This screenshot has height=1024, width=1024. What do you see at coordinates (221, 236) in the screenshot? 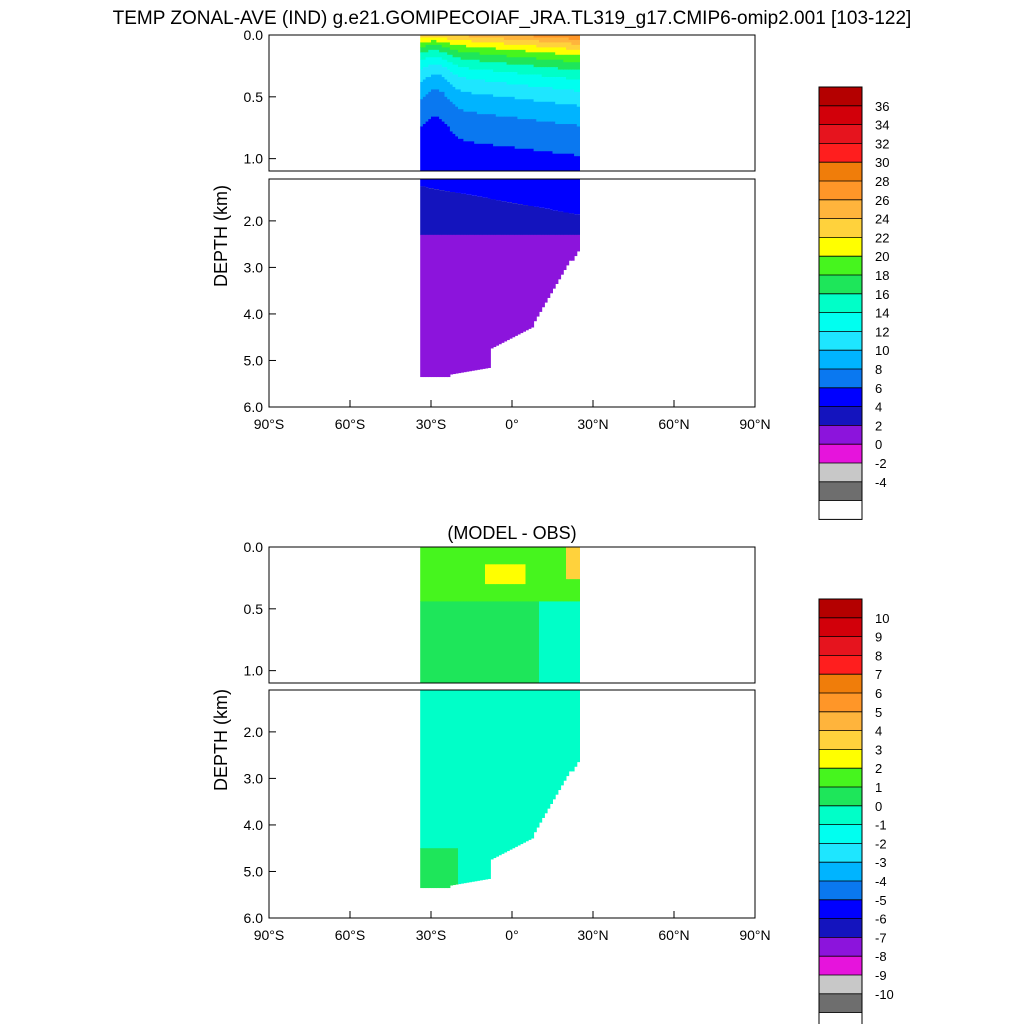
I see `y-axis-label: DEPTH (km)` at bounding box center [221, 236].